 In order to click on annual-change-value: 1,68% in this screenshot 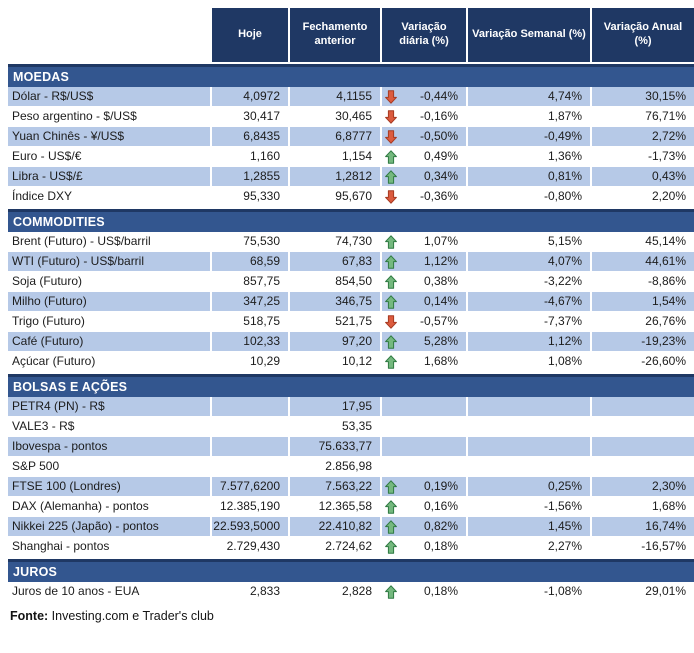, I will do `click(668, 506)`.